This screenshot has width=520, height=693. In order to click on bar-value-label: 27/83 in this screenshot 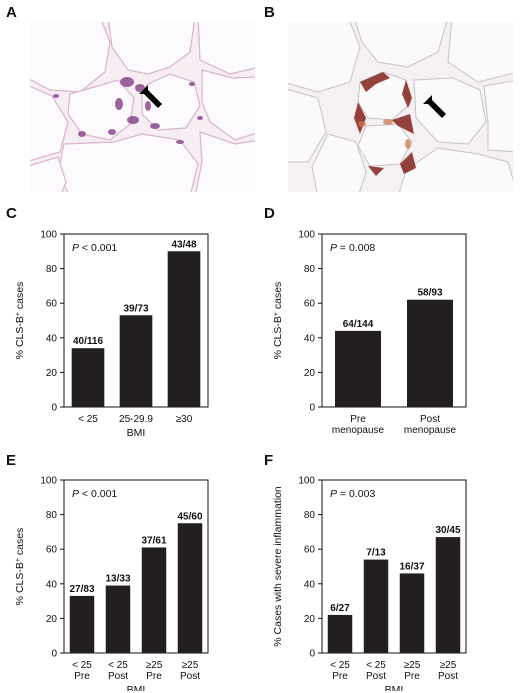, I will do `click(81, 589)`.